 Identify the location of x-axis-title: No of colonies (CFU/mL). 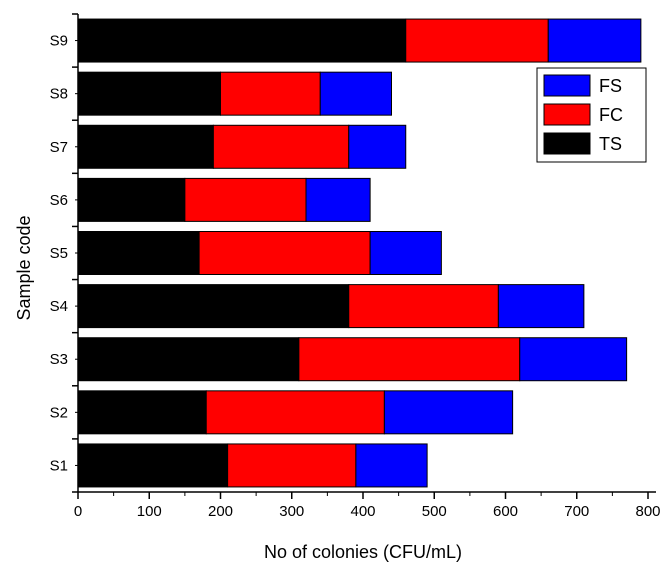
(363, 552).